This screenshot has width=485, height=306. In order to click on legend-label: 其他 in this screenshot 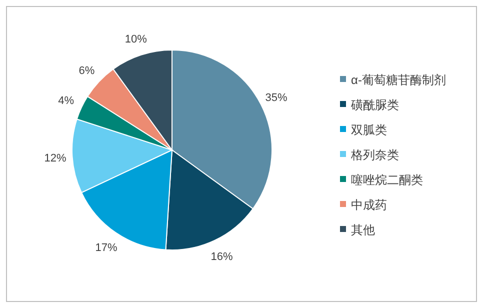, I will do `click(363, 230)`.